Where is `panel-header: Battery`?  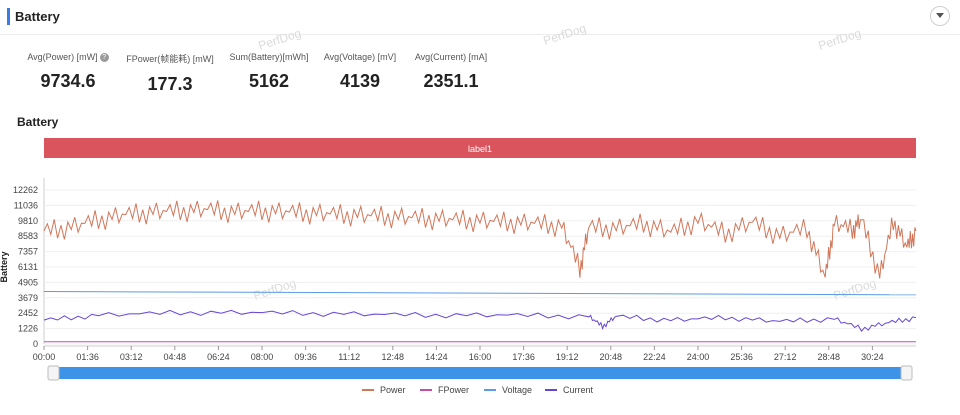 panel-header: Battery is located at coordinates (480, 17).